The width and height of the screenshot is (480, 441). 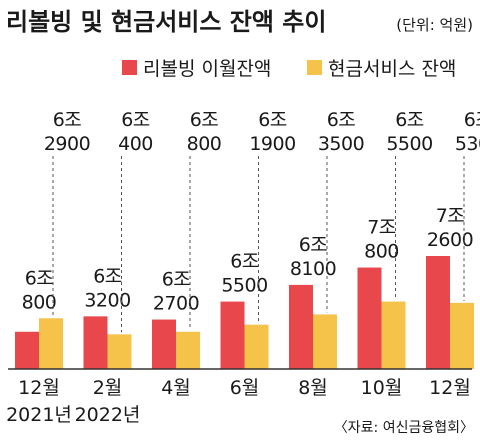 I want to click on x-tick-label: 2월, so click(x=108, y=388).